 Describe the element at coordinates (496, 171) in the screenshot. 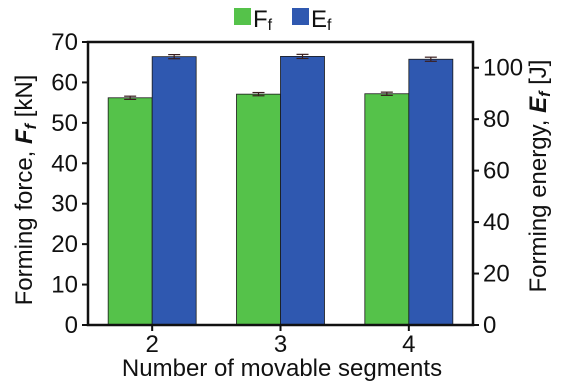

I see `right-tick-label-60: 60` at that location.